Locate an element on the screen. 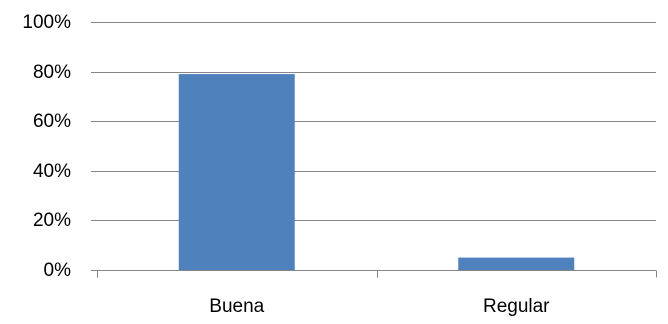 The image size is (668, 324). y-tick-label: 20% is located at coordinates (52, 220).